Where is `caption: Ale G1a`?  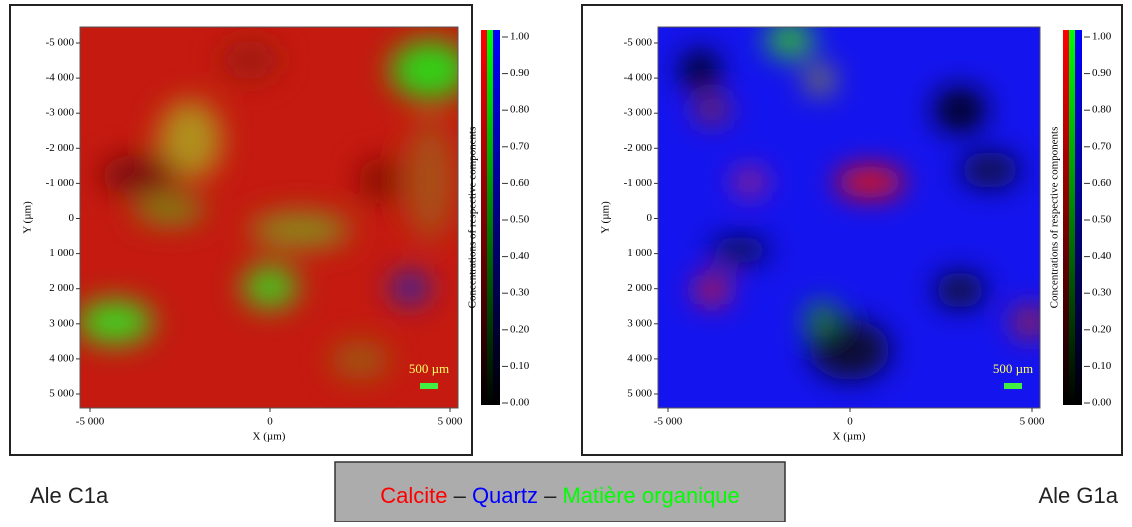 caption: Ale G1a is located at coordinates (1079, 495).